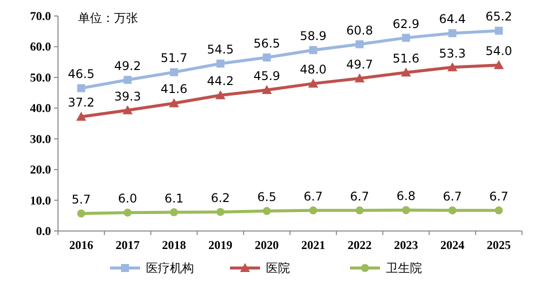 Image resolution: width=534 pixels, height=286 pixels. What do you see at coordinates (406, 196) in the screenshot?
I see `data-label: 6.8` at bounding box center [406, 196].